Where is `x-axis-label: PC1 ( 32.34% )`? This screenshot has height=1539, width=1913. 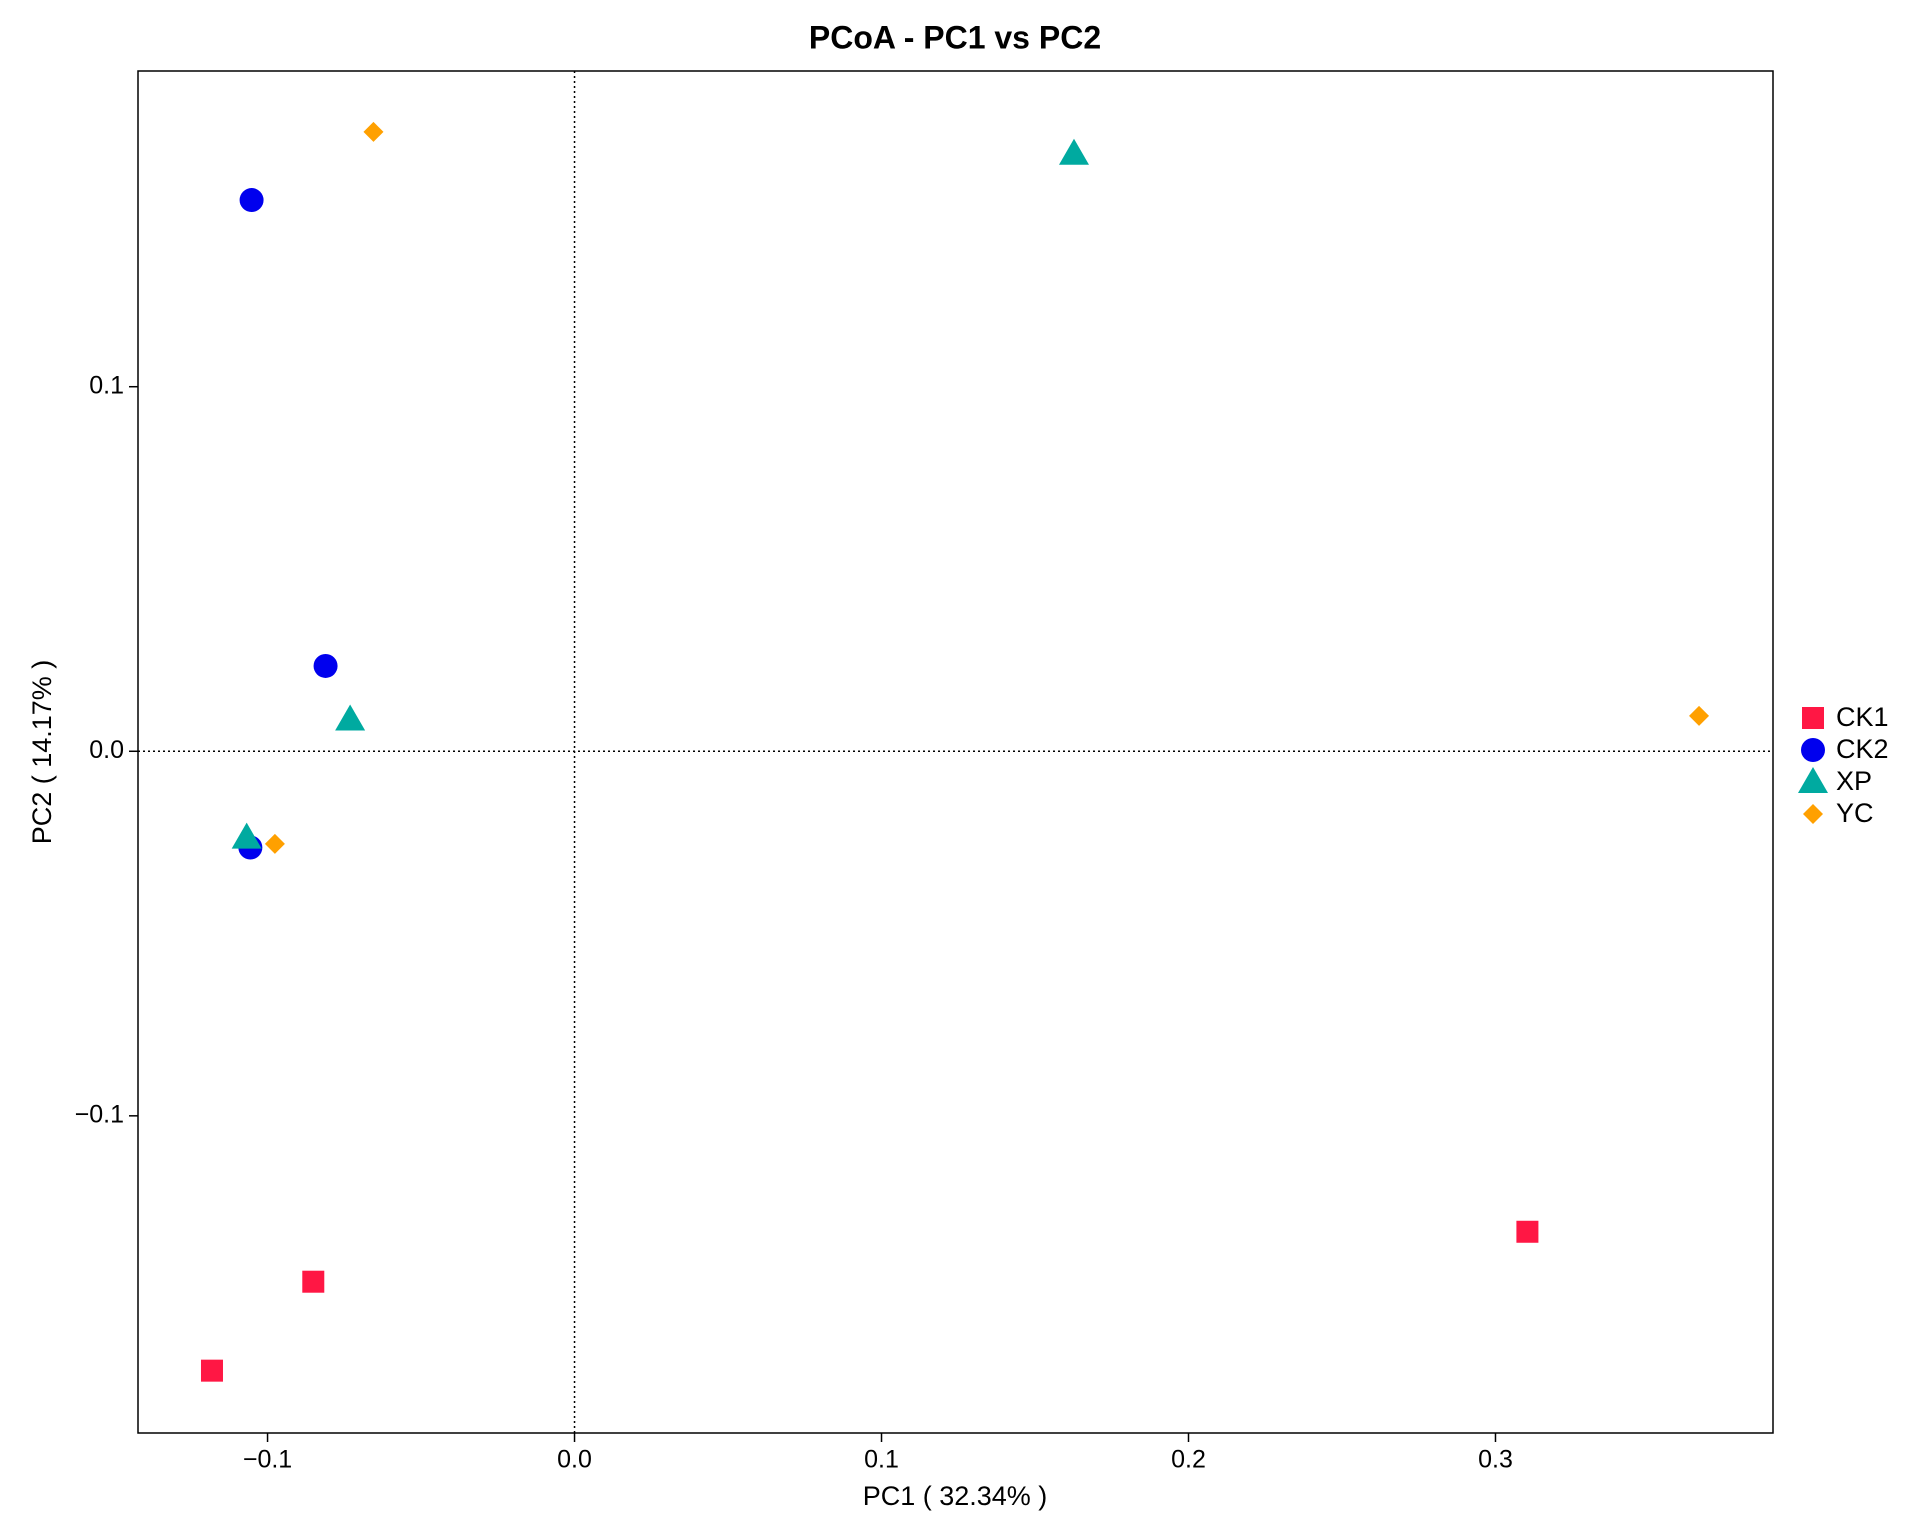
x-axis-label: PC1 ( 32.34% ) is located at coordinates (955, 1496).